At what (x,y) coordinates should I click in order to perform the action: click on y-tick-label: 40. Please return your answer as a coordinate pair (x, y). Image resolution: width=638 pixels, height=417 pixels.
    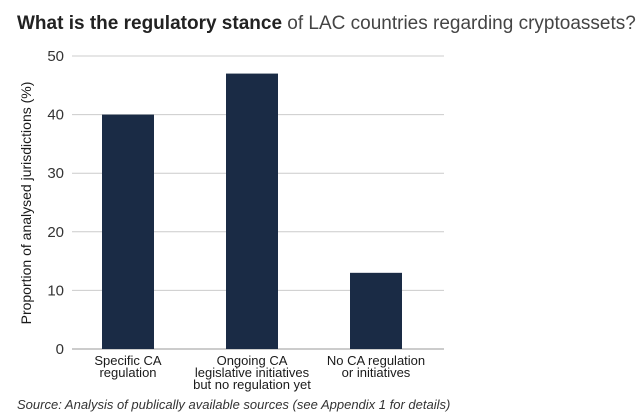
    Looking at the image, I should click on (55, 115).